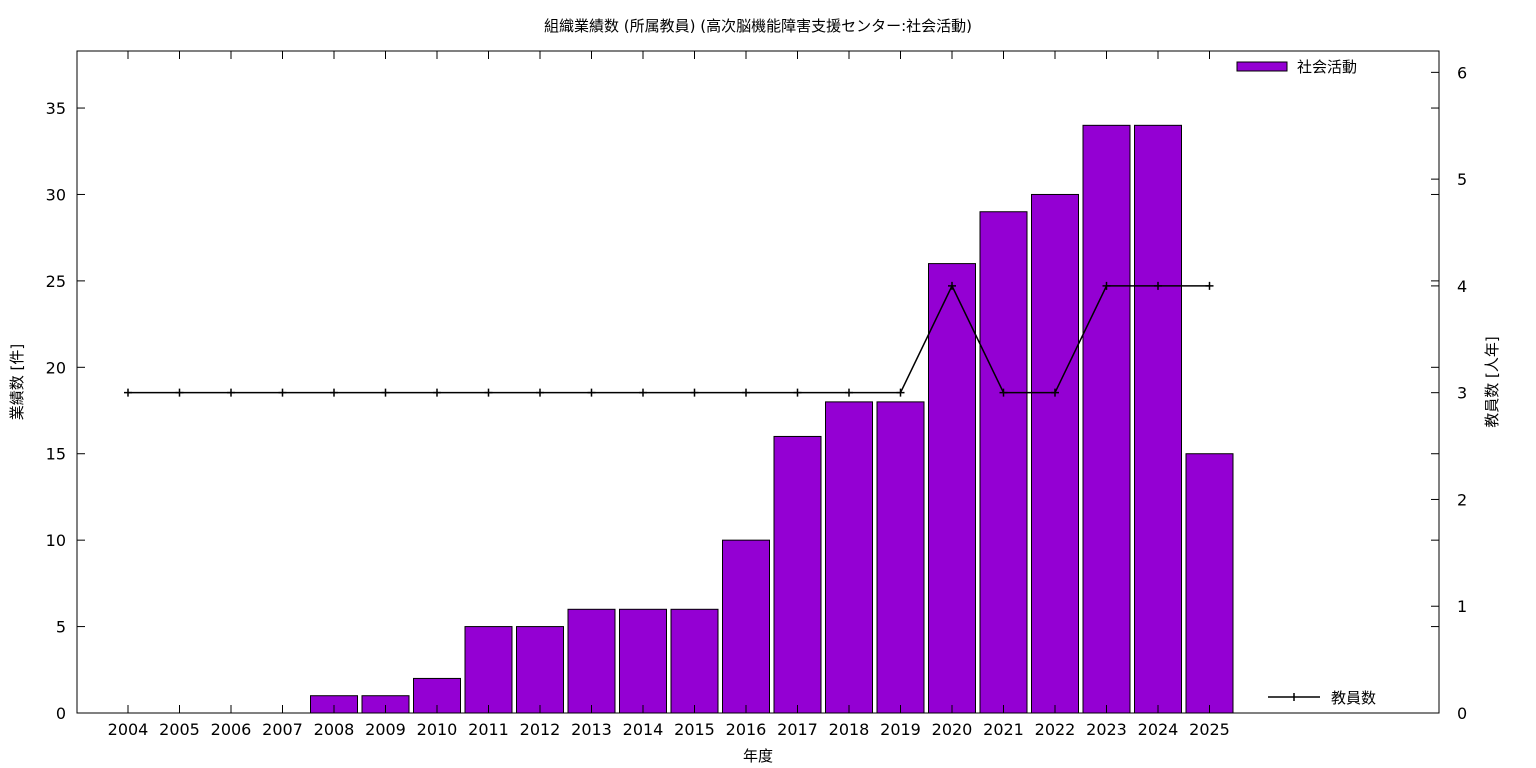 This screenshot has width=1536, height=768. Describe the element at coordinates (643, 729) in the screenshot. I see `x-tick-label: 2014` at that location.